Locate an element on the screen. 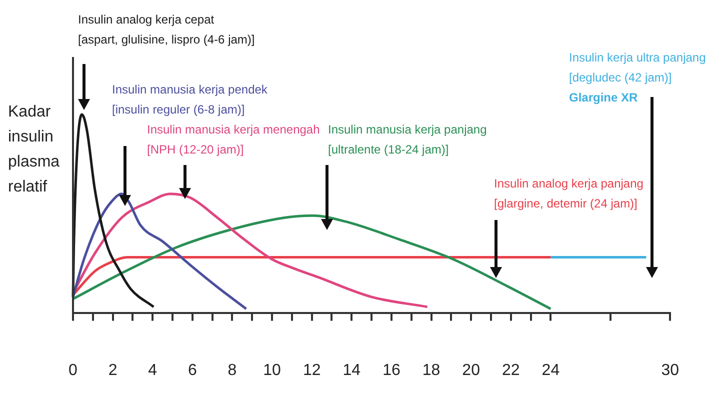  x-tick-label: 2 is located at coordinates (113, 370).